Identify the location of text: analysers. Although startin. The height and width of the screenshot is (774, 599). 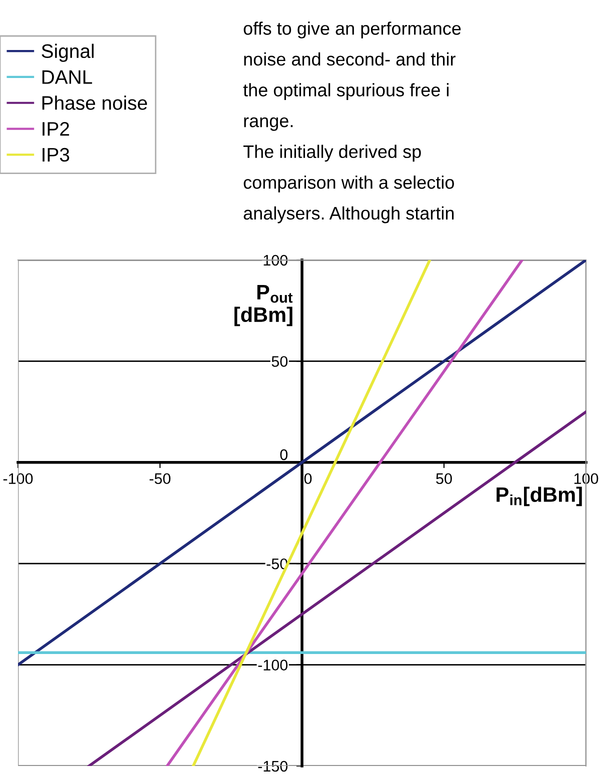
(349, 215).